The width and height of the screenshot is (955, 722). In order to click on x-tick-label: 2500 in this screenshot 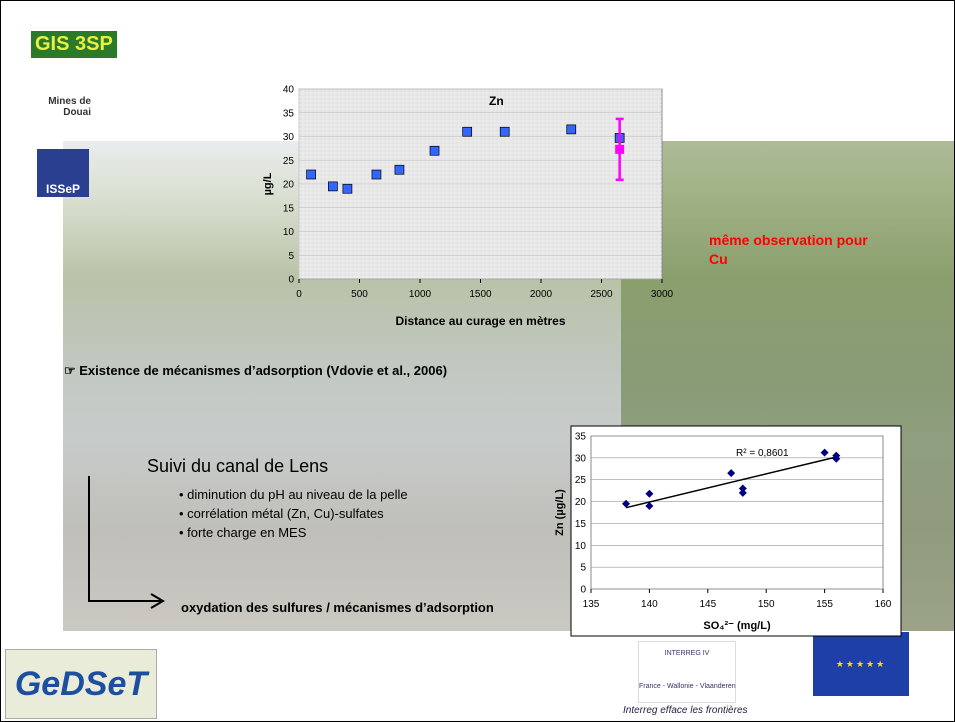, I will do `click(601, 294)`.